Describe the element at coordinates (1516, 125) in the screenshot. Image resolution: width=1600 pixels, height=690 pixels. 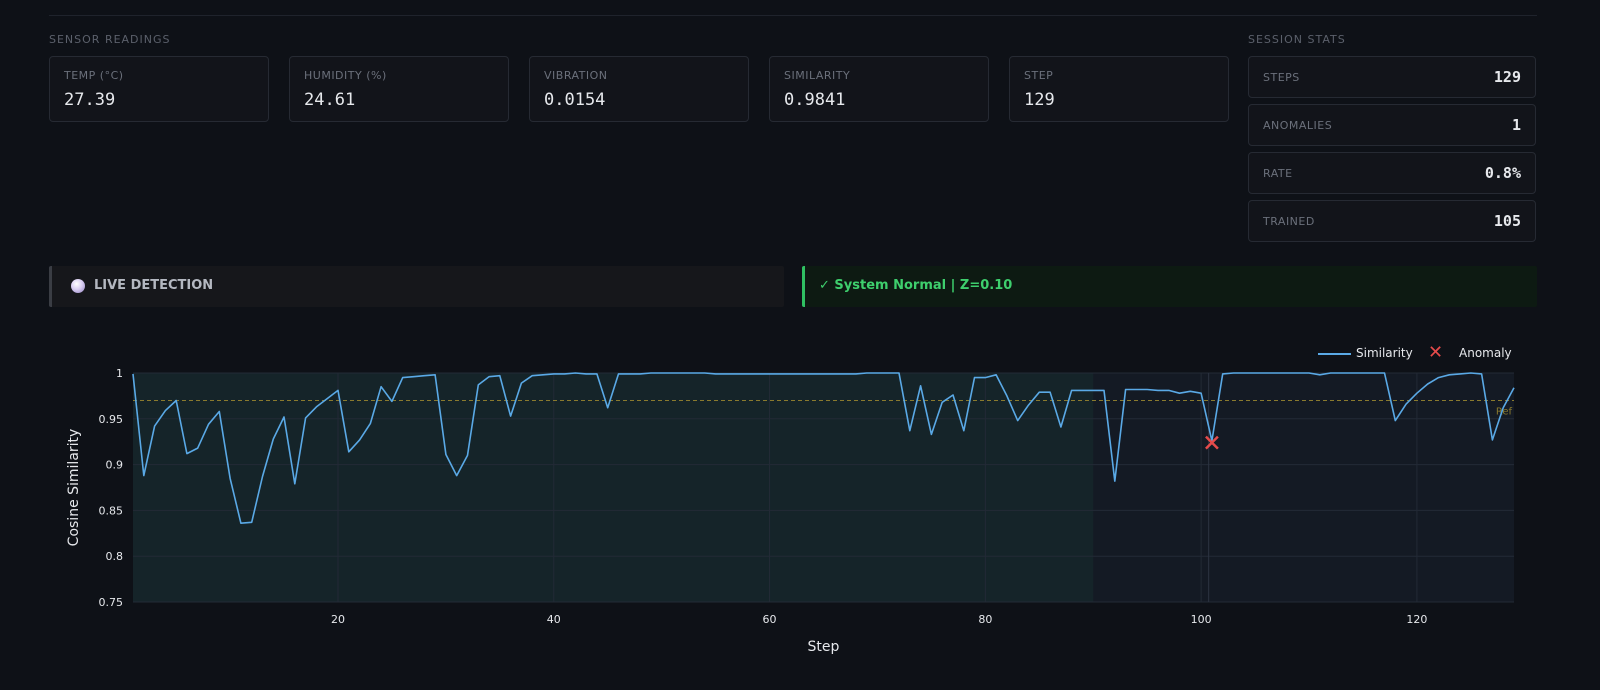
I see `stat-anomalies-value: 1` at that location.